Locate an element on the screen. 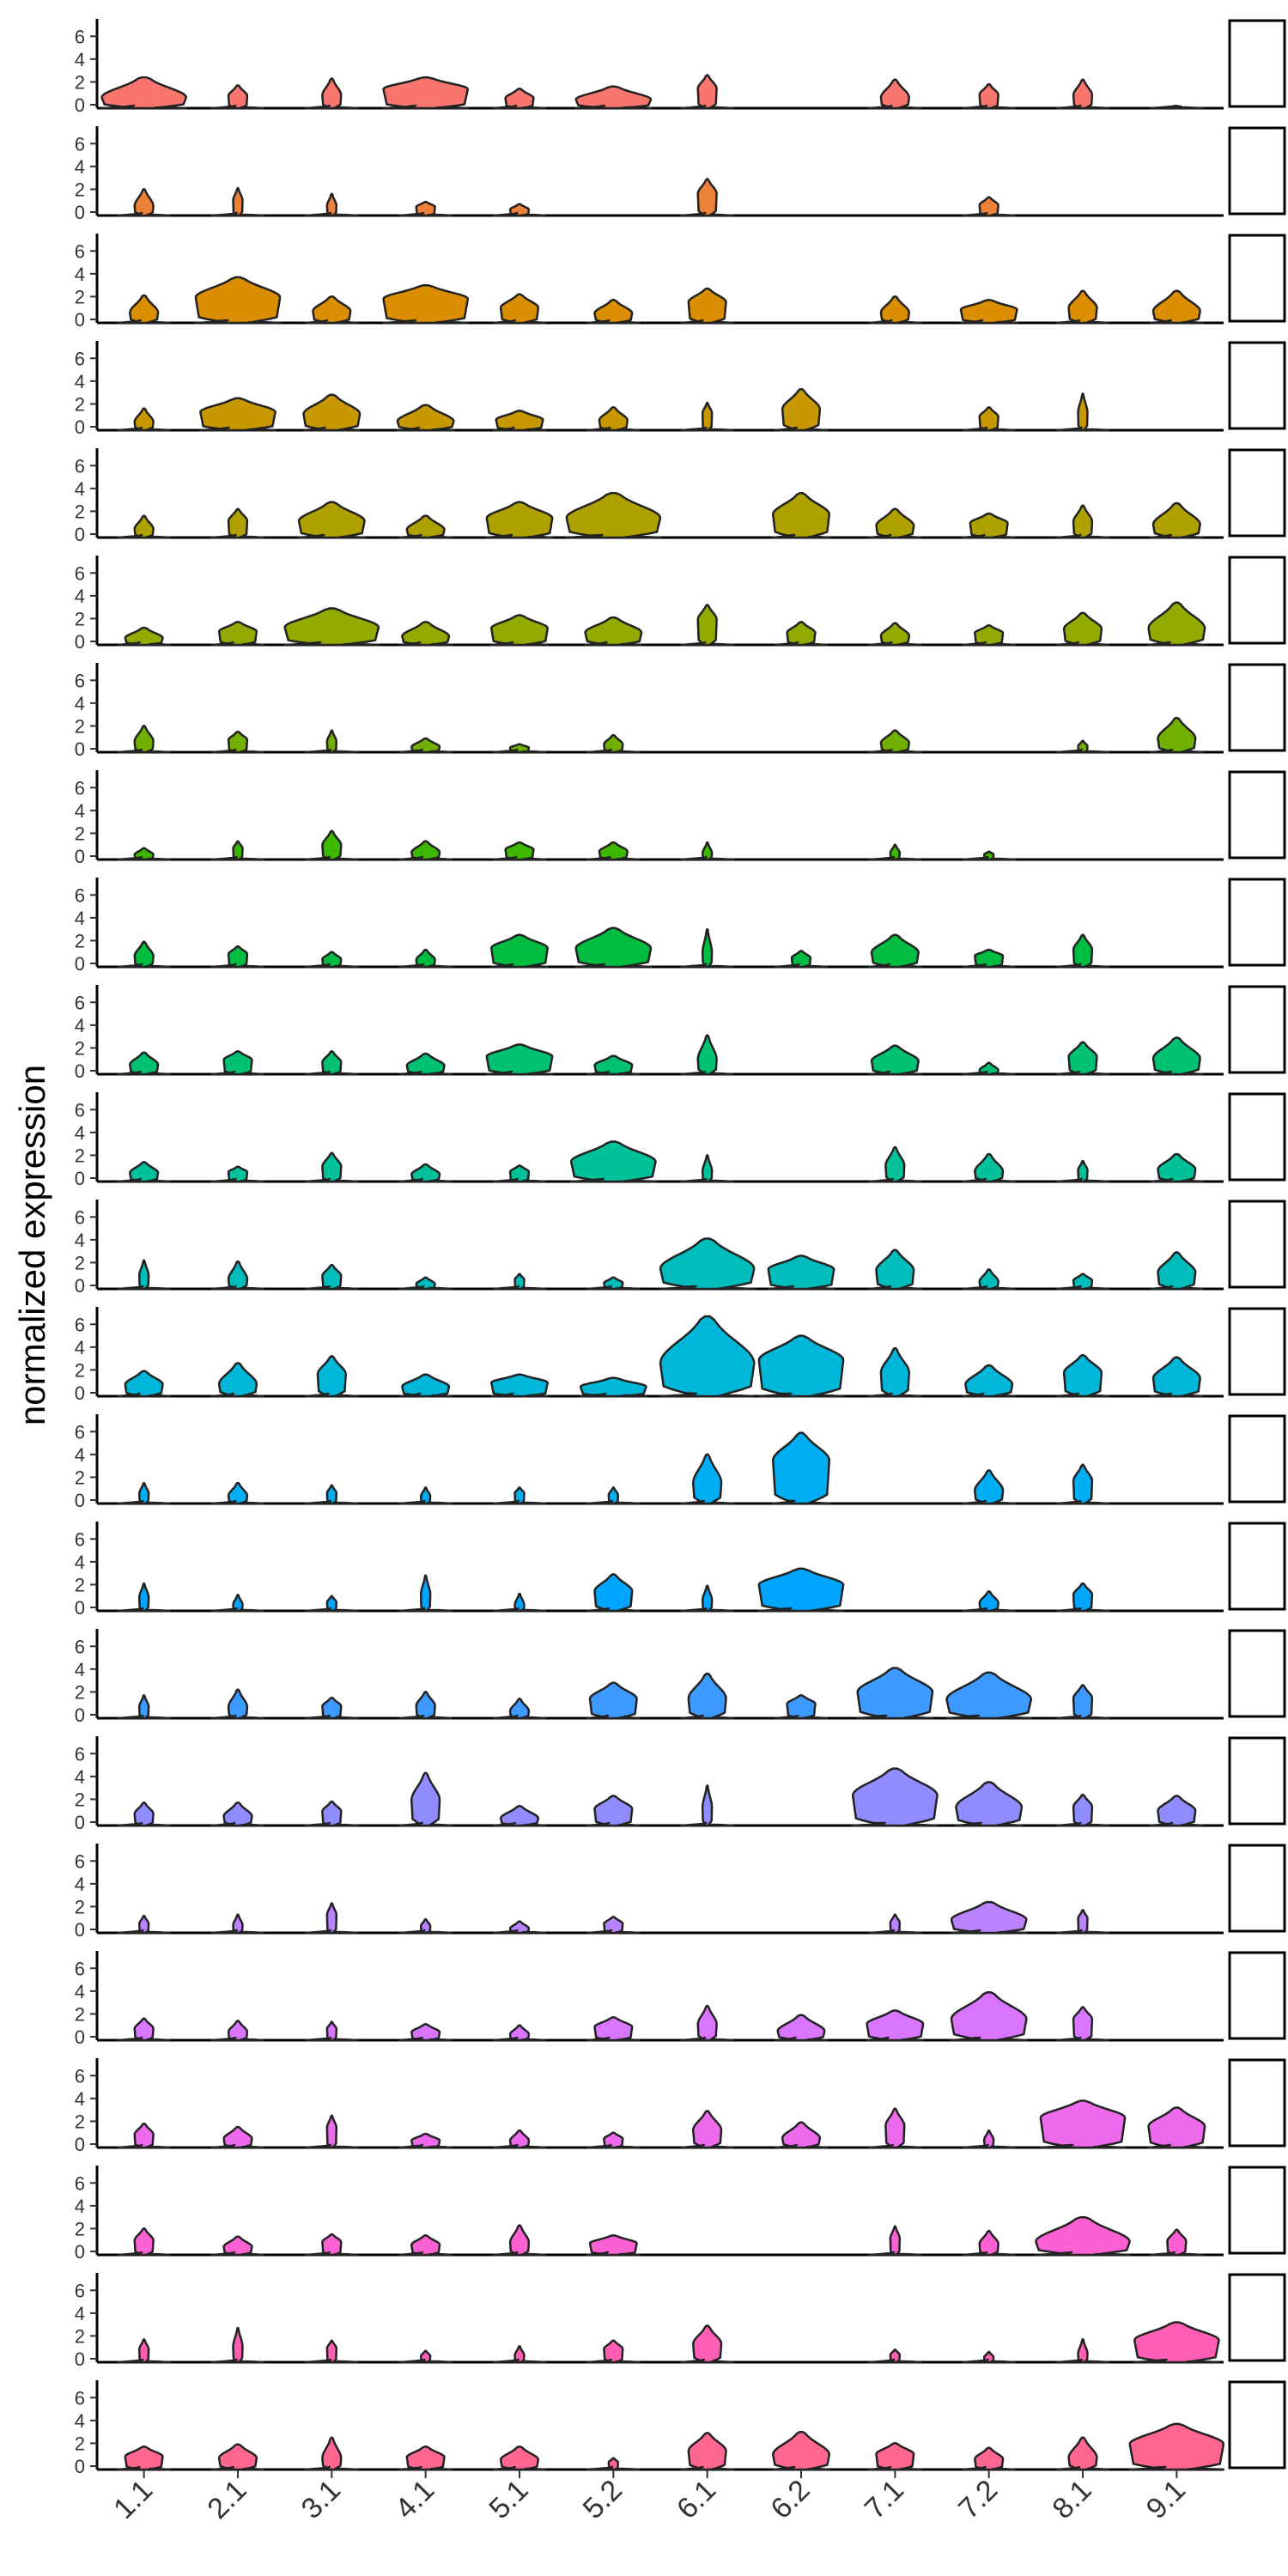 Image resolution: width=1288 pixels, height=2576 pixels. x-tick-label: 6.2 is located at coordinates (790, 2500).